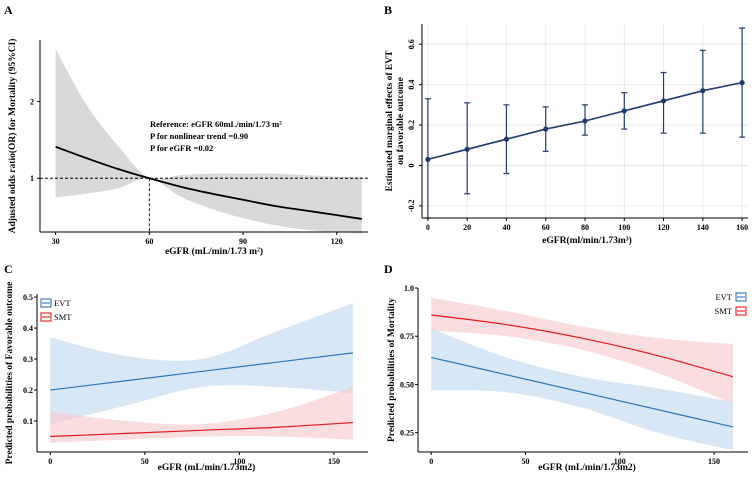  What do you see at coordinates (201, 414) in the screenshot?
I see `ci-band-smt` at bounding box center [201, 414].